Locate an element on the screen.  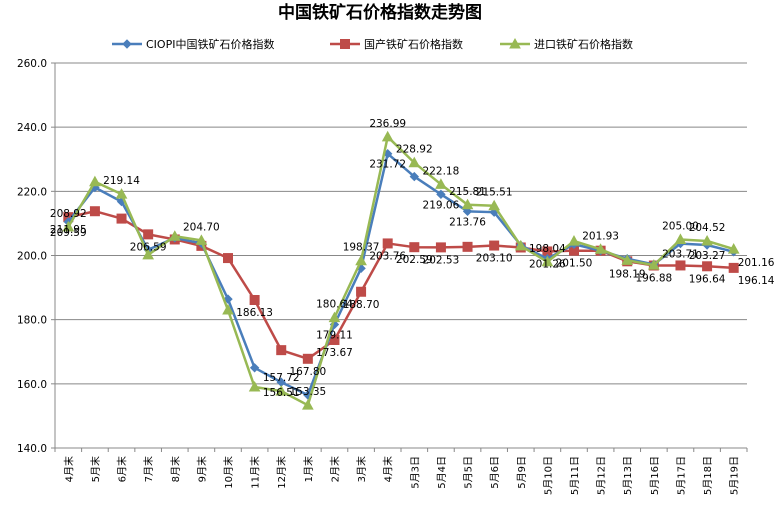
data-label: 204.70 is located at coordinates (201, 227).